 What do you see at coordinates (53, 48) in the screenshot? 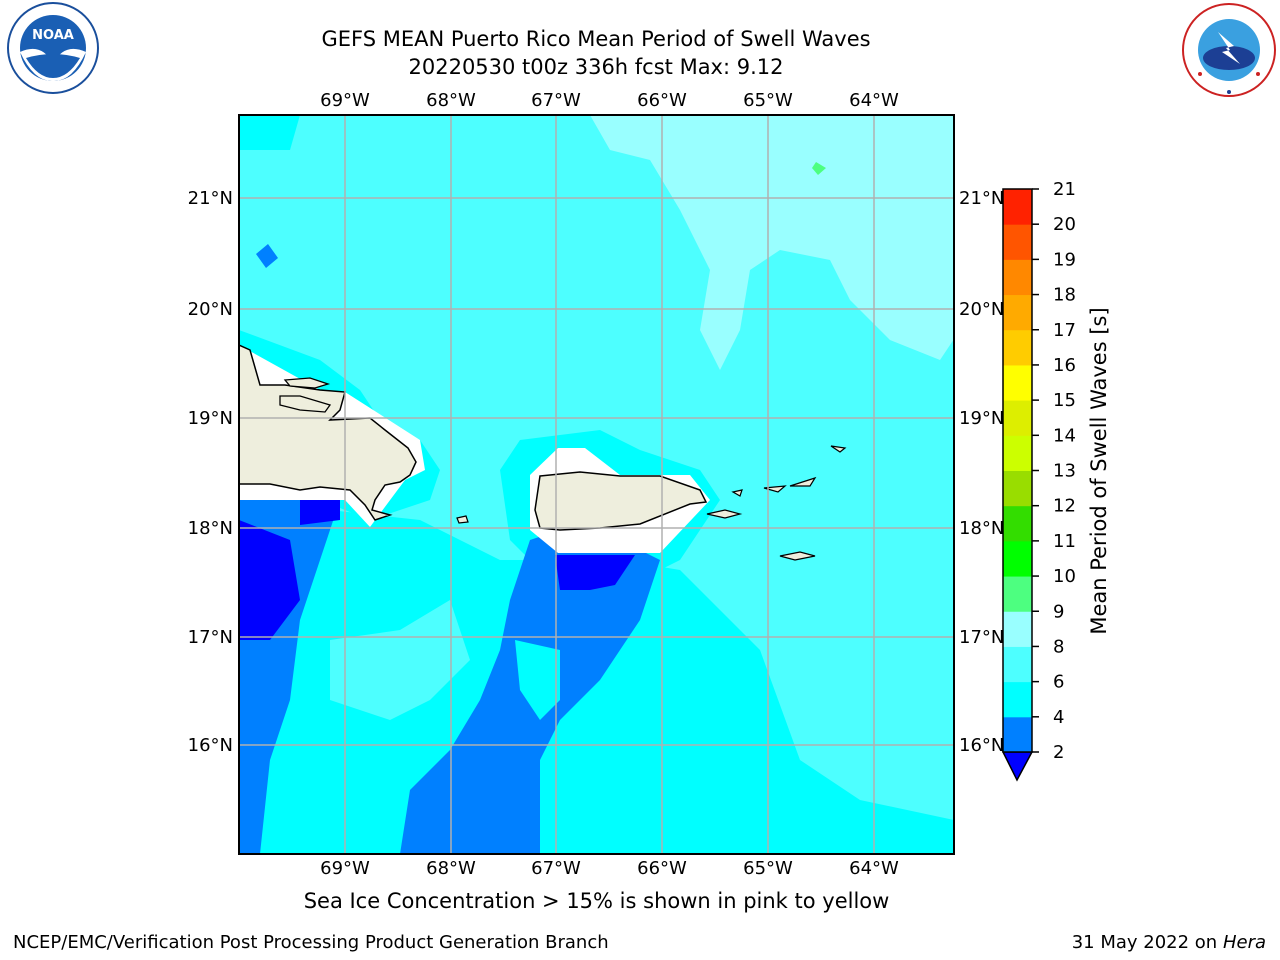
I see `noaa-logo: NOAA` at bounding box center [53, 48].